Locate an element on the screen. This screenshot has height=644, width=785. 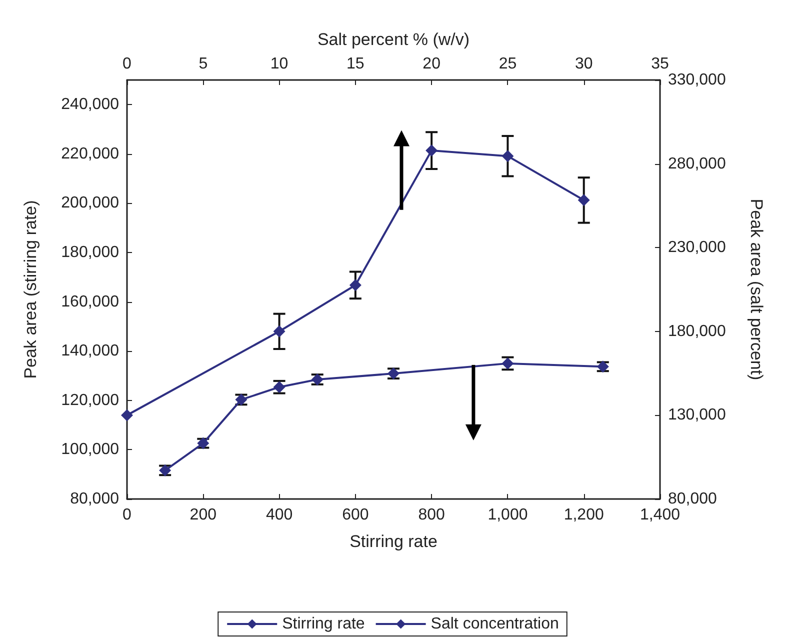
y-tick-label: 220,000 is located at coordinates (90, 153).